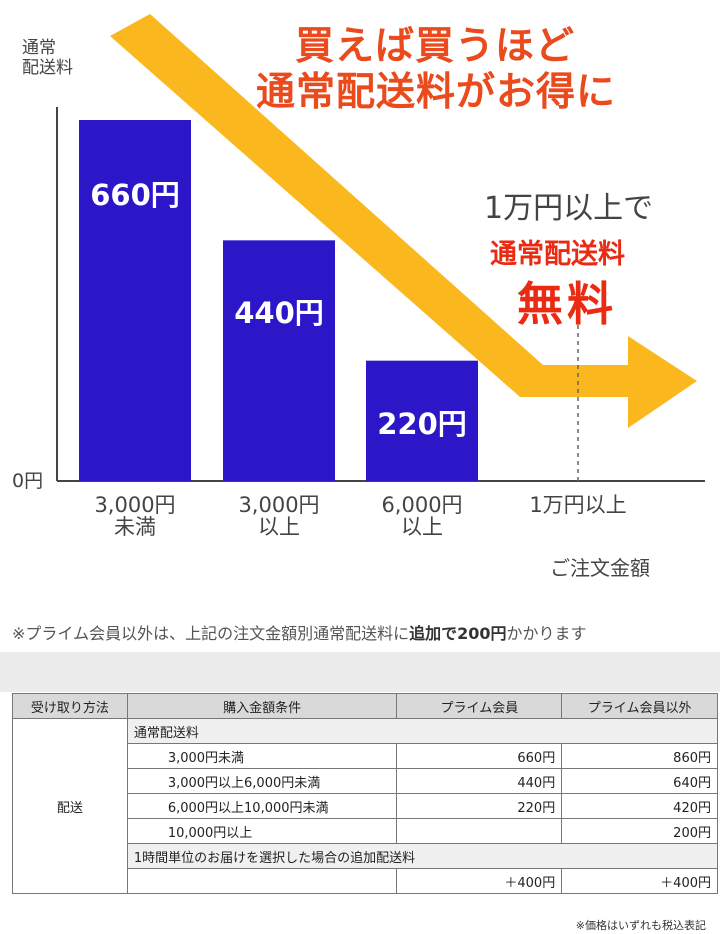  Describe the element at coordinates (639, 706) in the screenshot. I see `header-nonprime: プライム会員以外` at that location.